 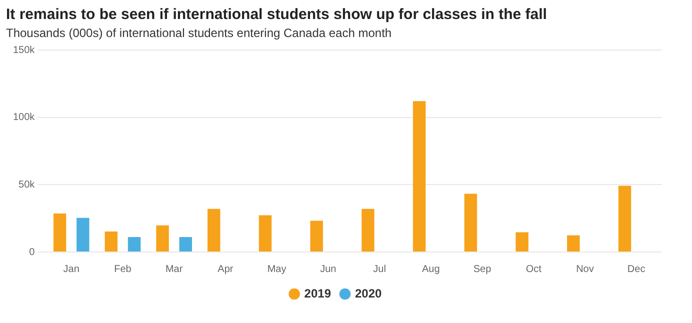 What do you see at coordinates (174, 269) in the screenshot?
I see `x-tick-label: Mar` at bounding box center [174, 269].